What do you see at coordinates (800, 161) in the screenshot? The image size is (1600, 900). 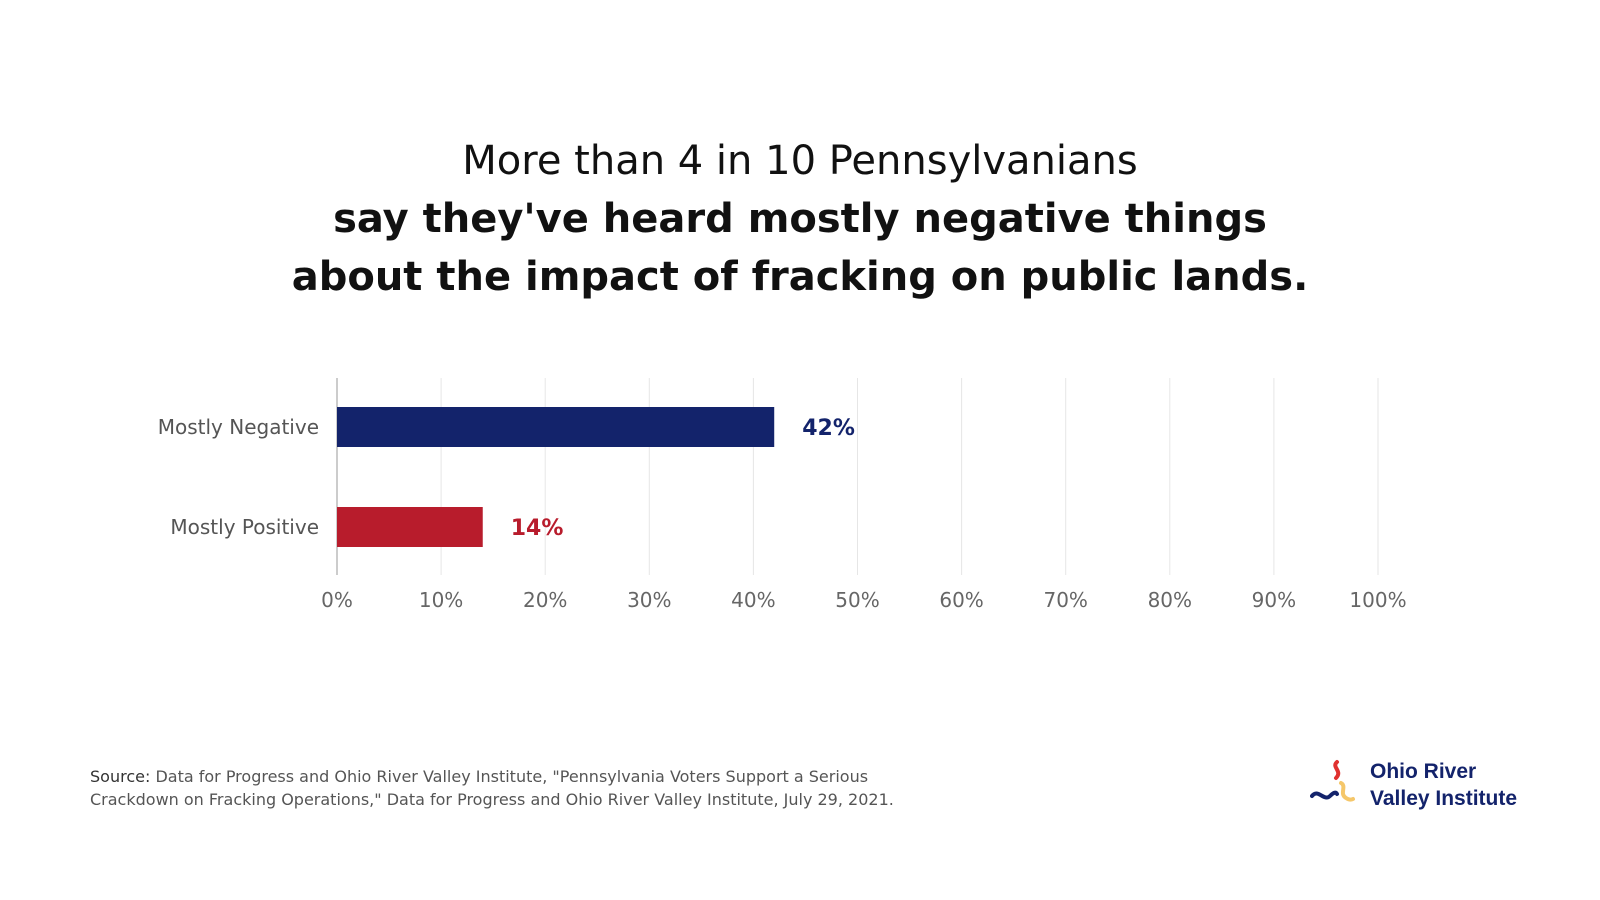 I see `title-line-1: More than 4 in 10 Pennsylvanians` at bounding box center [800, 161].